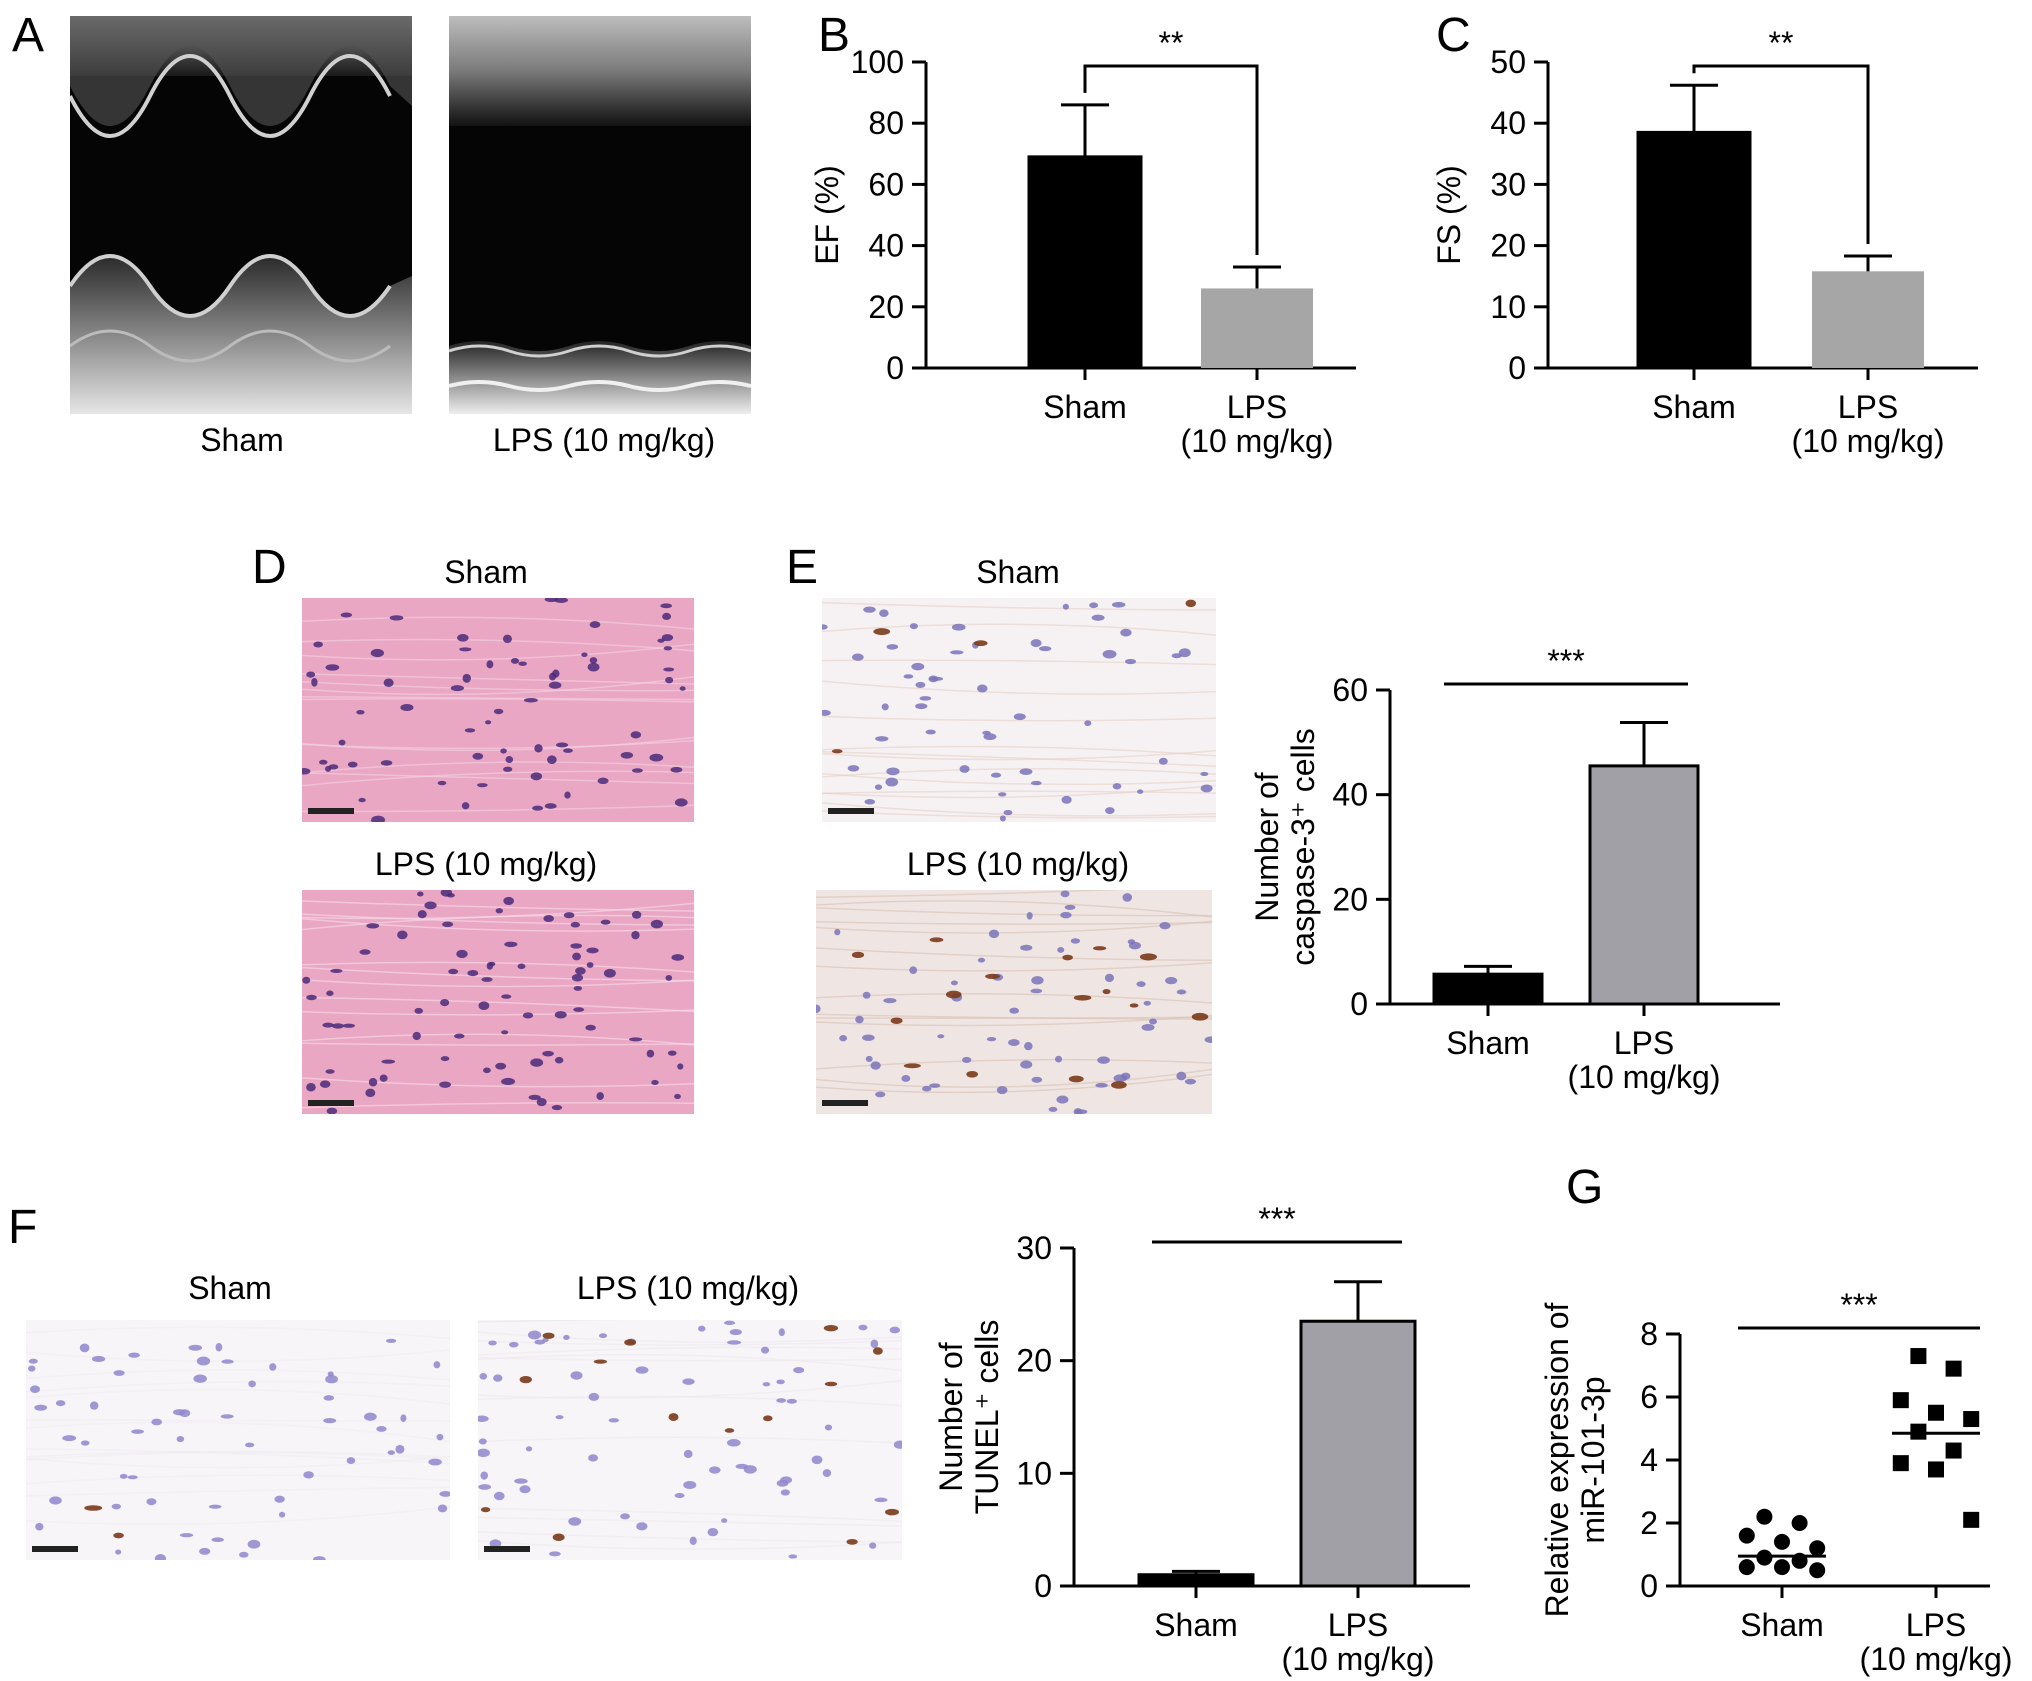 The height and width of the screenshot is (1681, 2032). Describe the element at coordinates (690, 1440) in the screenshot. I see `tunel-image-lps` at that location.